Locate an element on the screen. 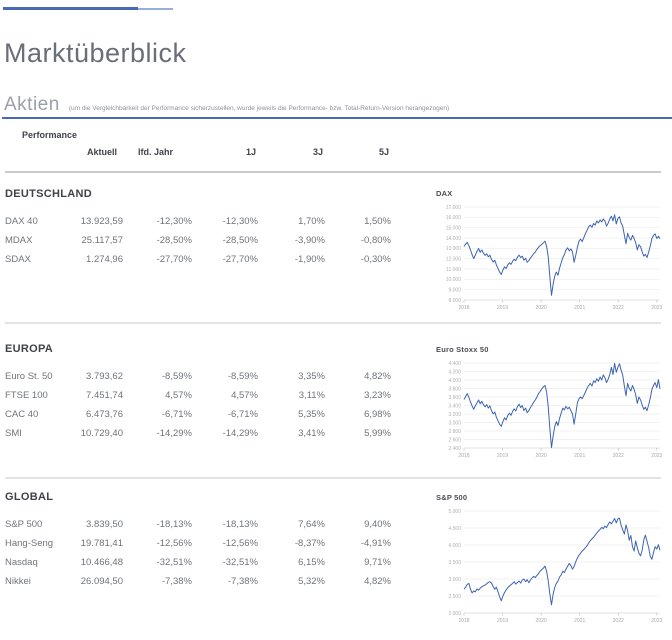  svg-text: 14.000 is located at coordinates (454, 239).